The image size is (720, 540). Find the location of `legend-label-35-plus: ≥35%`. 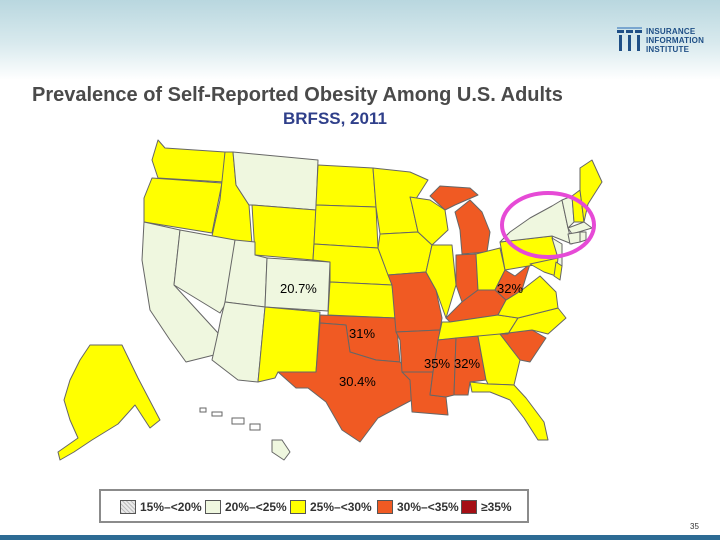

legend-label-35-plus: ≥35% is located at coordinates (496, 507).